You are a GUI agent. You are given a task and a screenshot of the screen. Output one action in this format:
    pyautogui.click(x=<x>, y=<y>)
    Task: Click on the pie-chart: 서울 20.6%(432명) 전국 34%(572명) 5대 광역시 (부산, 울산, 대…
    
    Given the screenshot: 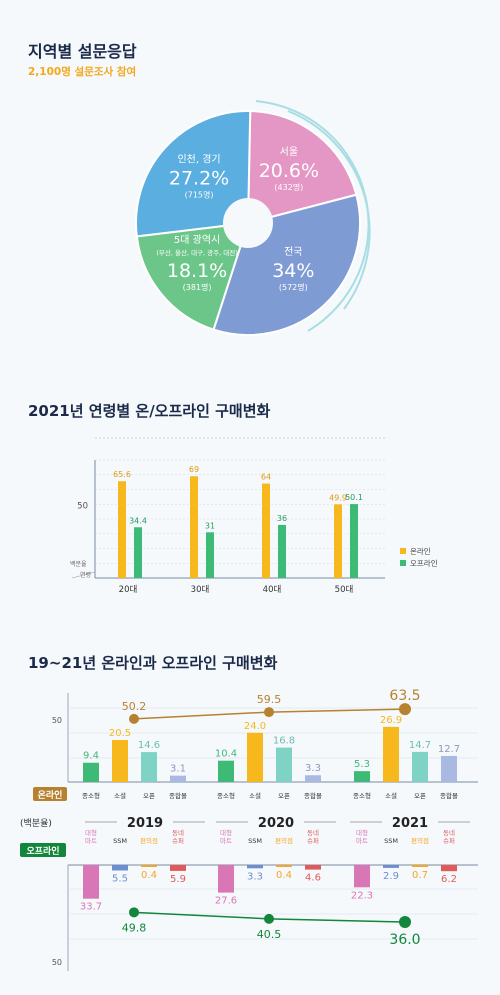 What is the action you would take?
    pyautogui.click(x=253, y=218)
    